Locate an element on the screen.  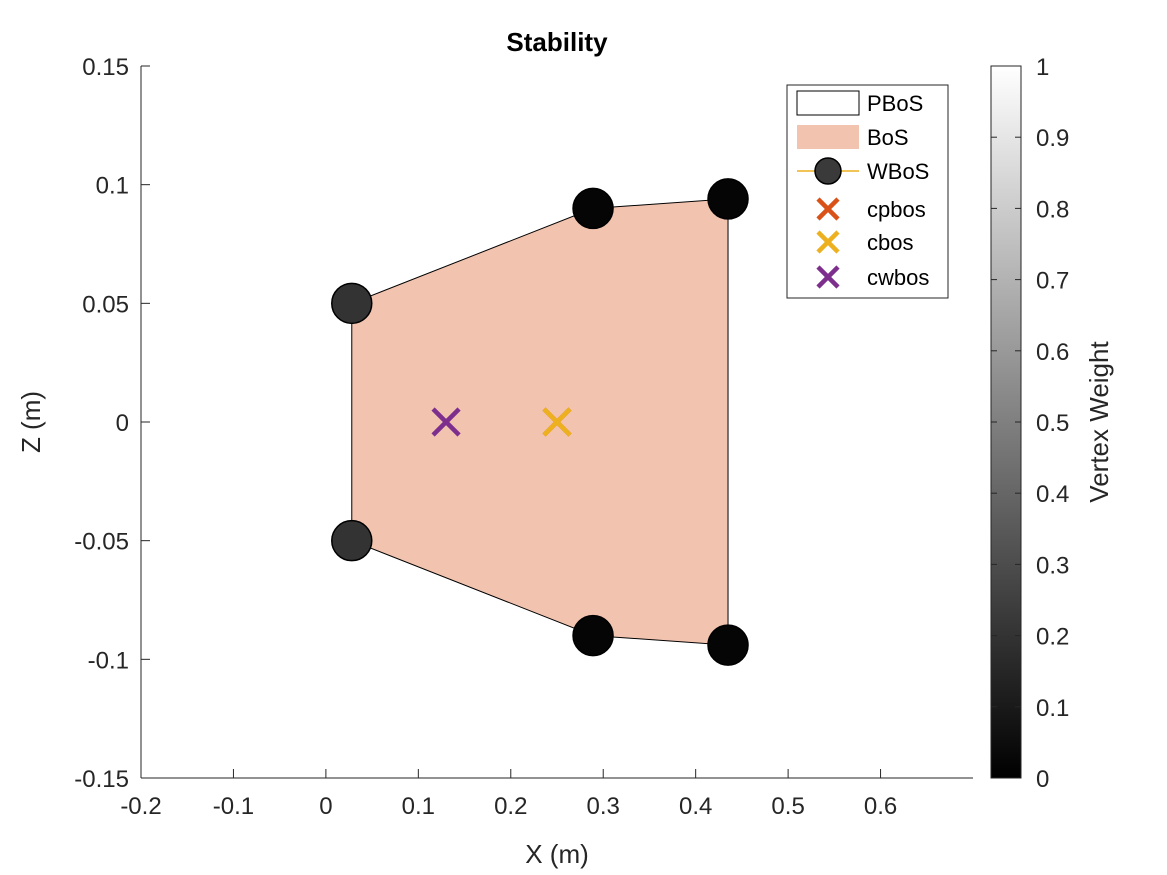
colorbar-tick-label: 0.9 is located at coordinates (1052, 138).